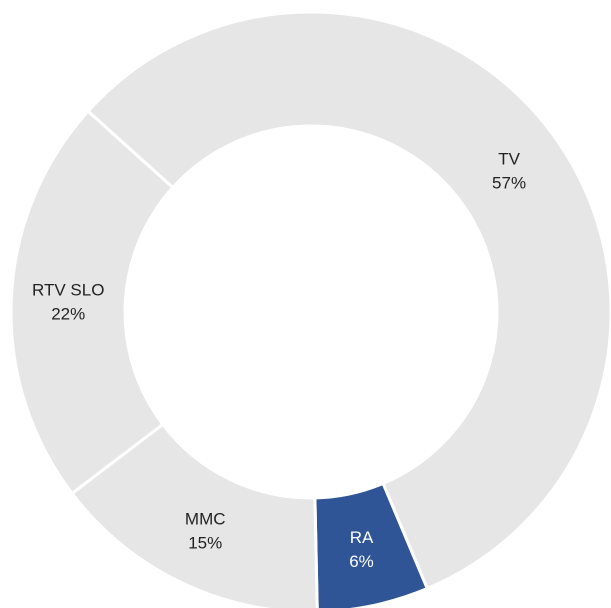 The height and width of the screenshot is (608, 611). What do you see at coordinates (205, 518) in the screenshot?
I see `slice-label: MMC` at bounding box center [205, 518].